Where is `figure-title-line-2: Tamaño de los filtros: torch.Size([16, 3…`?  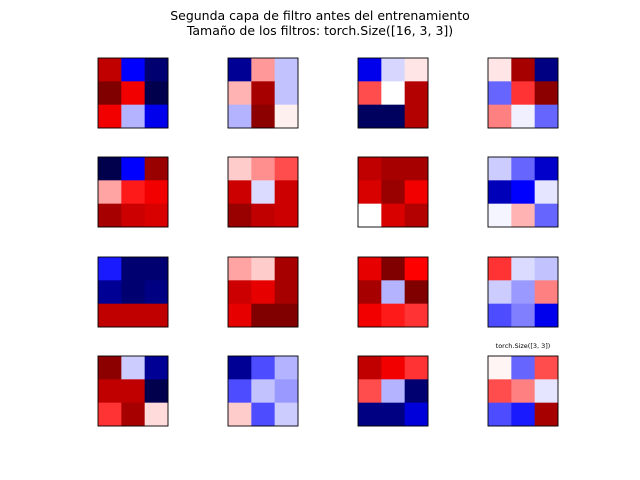 figure-title-line-2: Tamaño de los filtros: torch.Size([16, 3… is located at coordinates (320, 30).